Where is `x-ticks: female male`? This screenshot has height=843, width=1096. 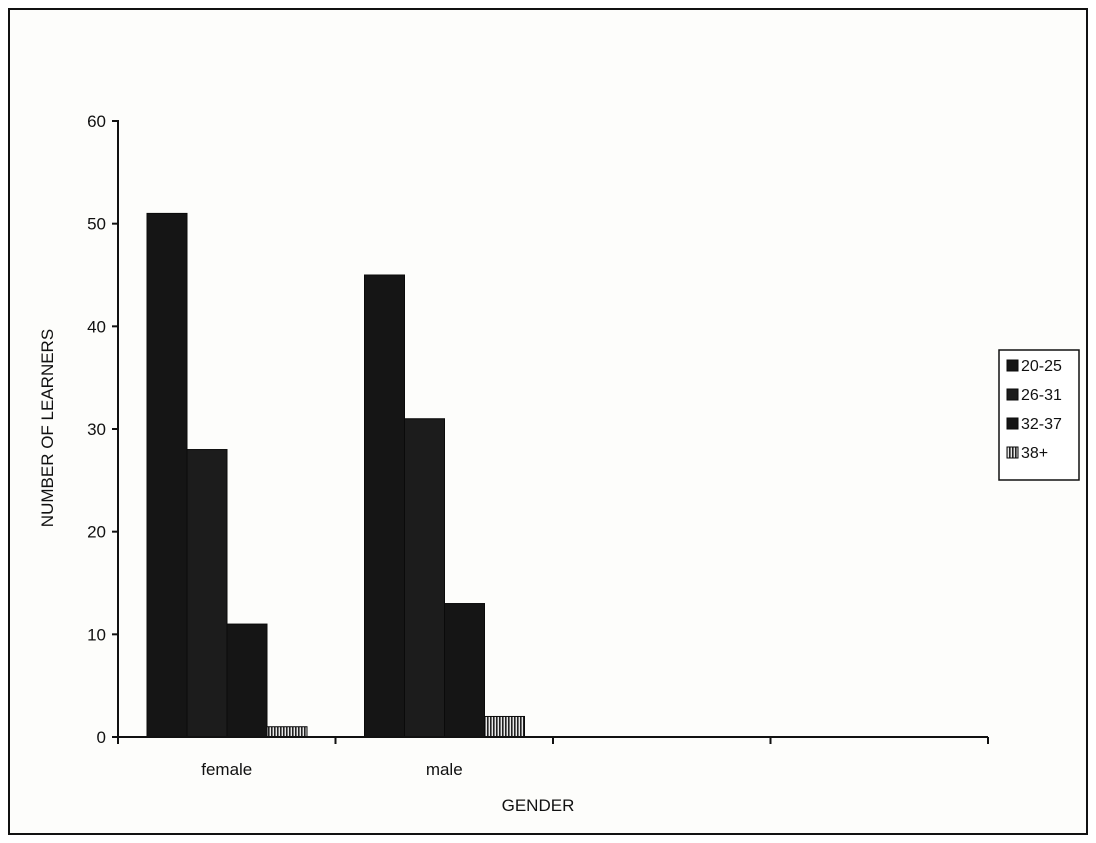
x-ticks: female male is located at coordinates (553, 758).